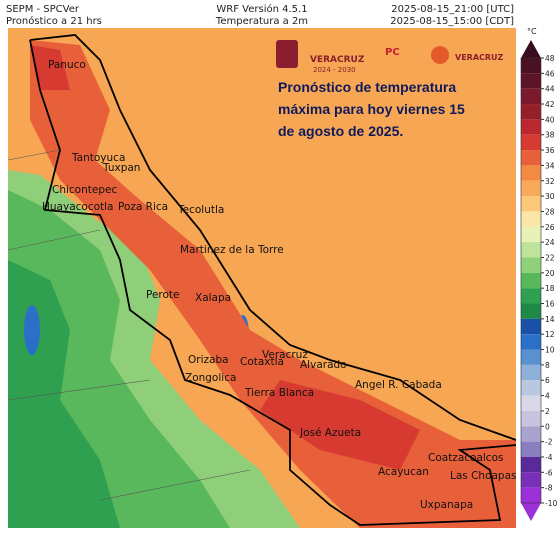 The image size is (557, 536). What do you see at coordinates (549, 488) in the screenshot?
I see `colorbar-tick-label: -8` at bounding box center [549, 488].